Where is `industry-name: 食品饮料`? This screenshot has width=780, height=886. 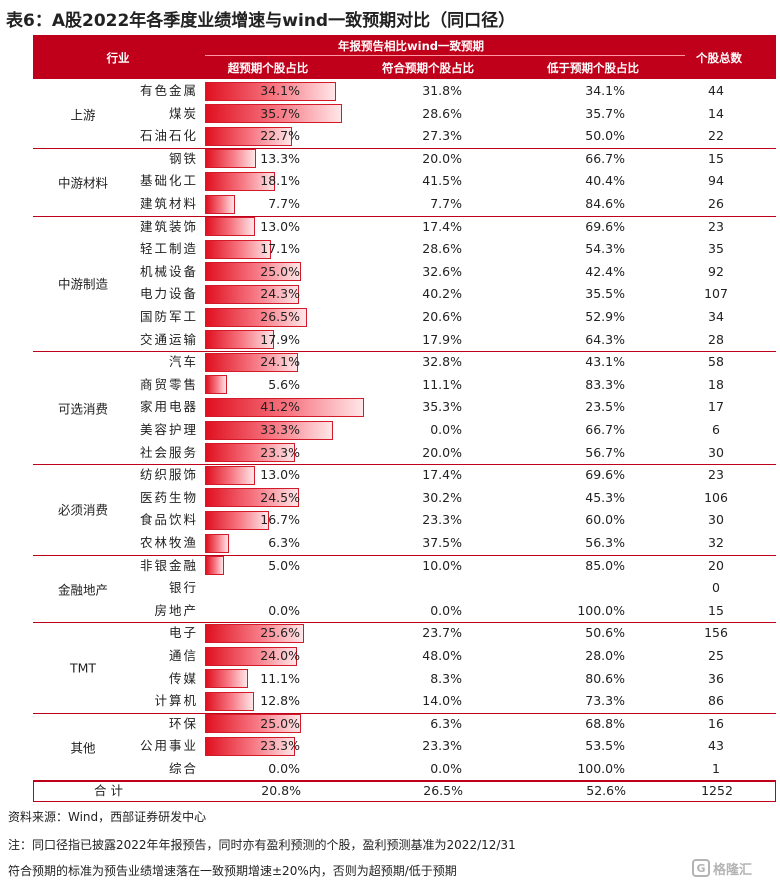
industry-name: 食品饮料 is located at coordinates (168, 520).